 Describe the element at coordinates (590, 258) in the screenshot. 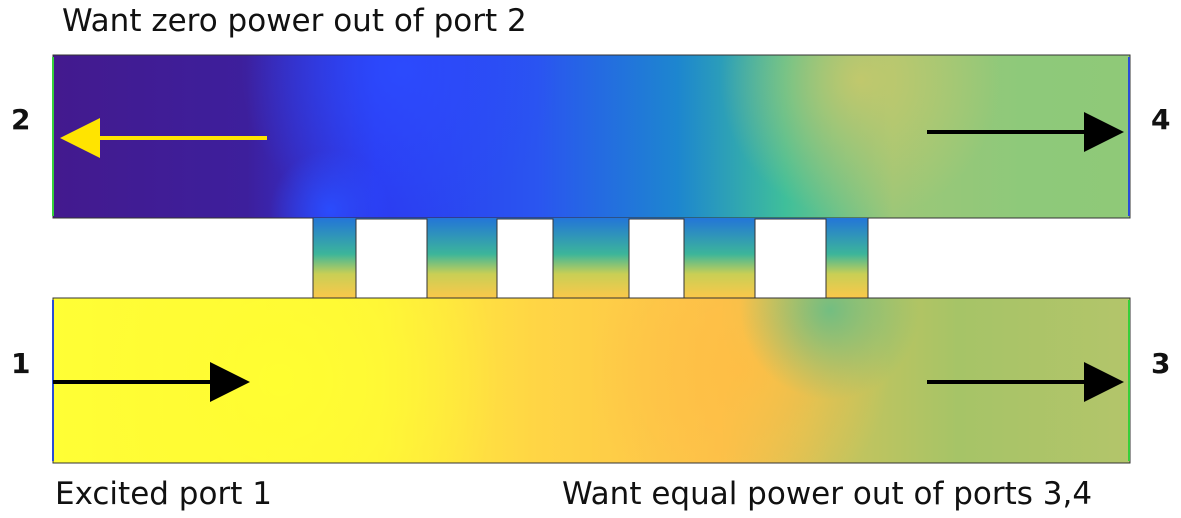

I see `coupling-region` at that location.